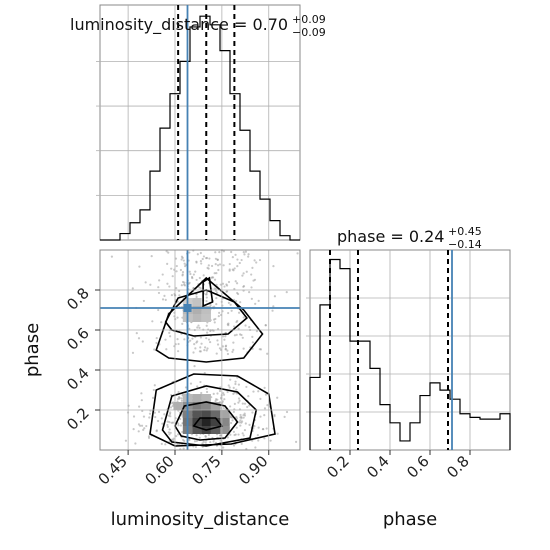  I want to click on title-phase: phase = 0.24, so click(390, 236).